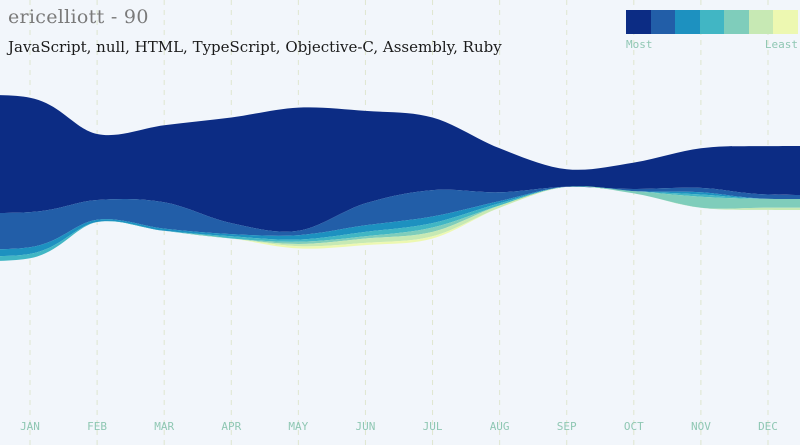 Image resolution: width=800 pixels, height=445 pixels. I want to click on legend-labels: Most Least, so click(712, 44).